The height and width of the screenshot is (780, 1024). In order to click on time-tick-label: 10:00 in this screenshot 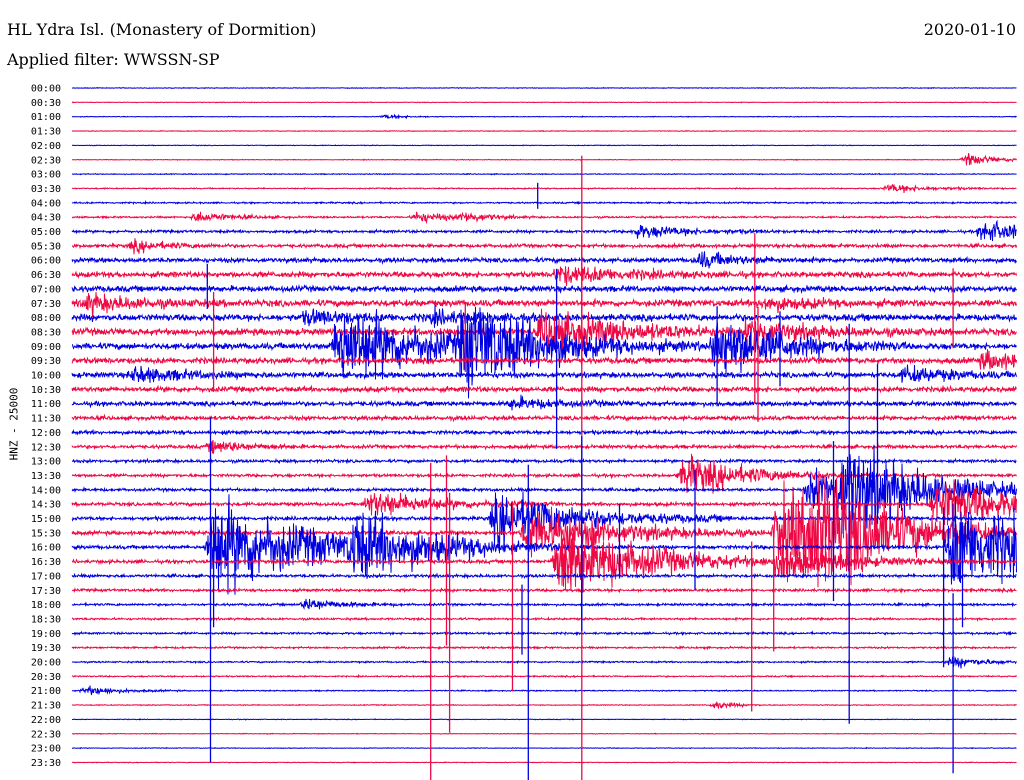, I will do `click(46, 376)`.